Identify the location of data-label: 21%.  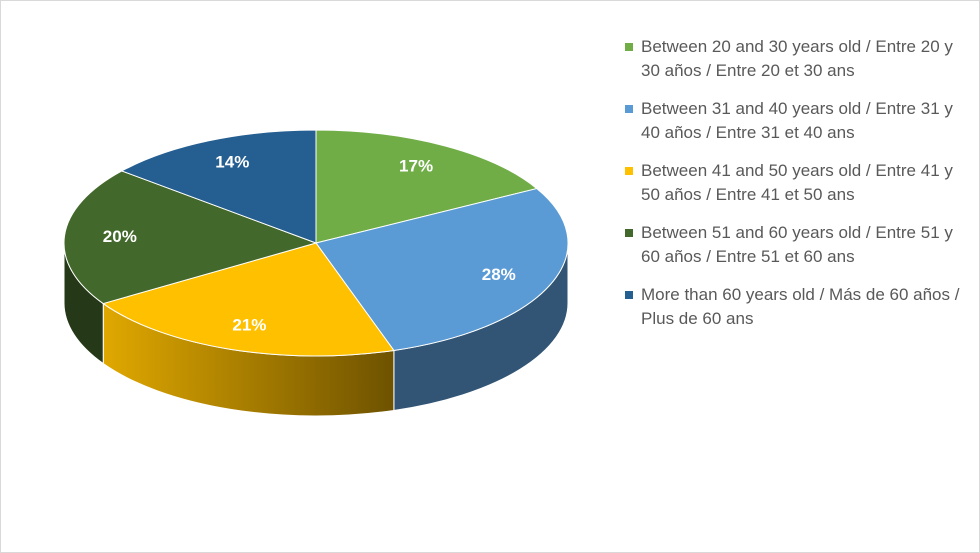
(249, 324).